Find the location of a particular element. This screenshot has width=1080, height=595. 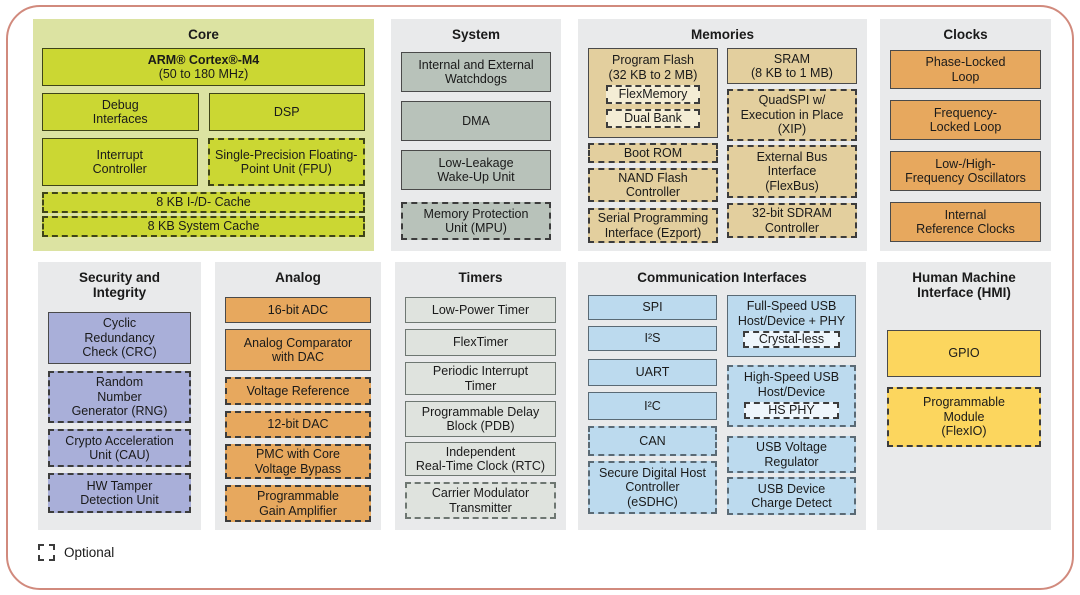

block-mpu: Memory Protection Unit (MPU) is located at coordinates (476, 221).